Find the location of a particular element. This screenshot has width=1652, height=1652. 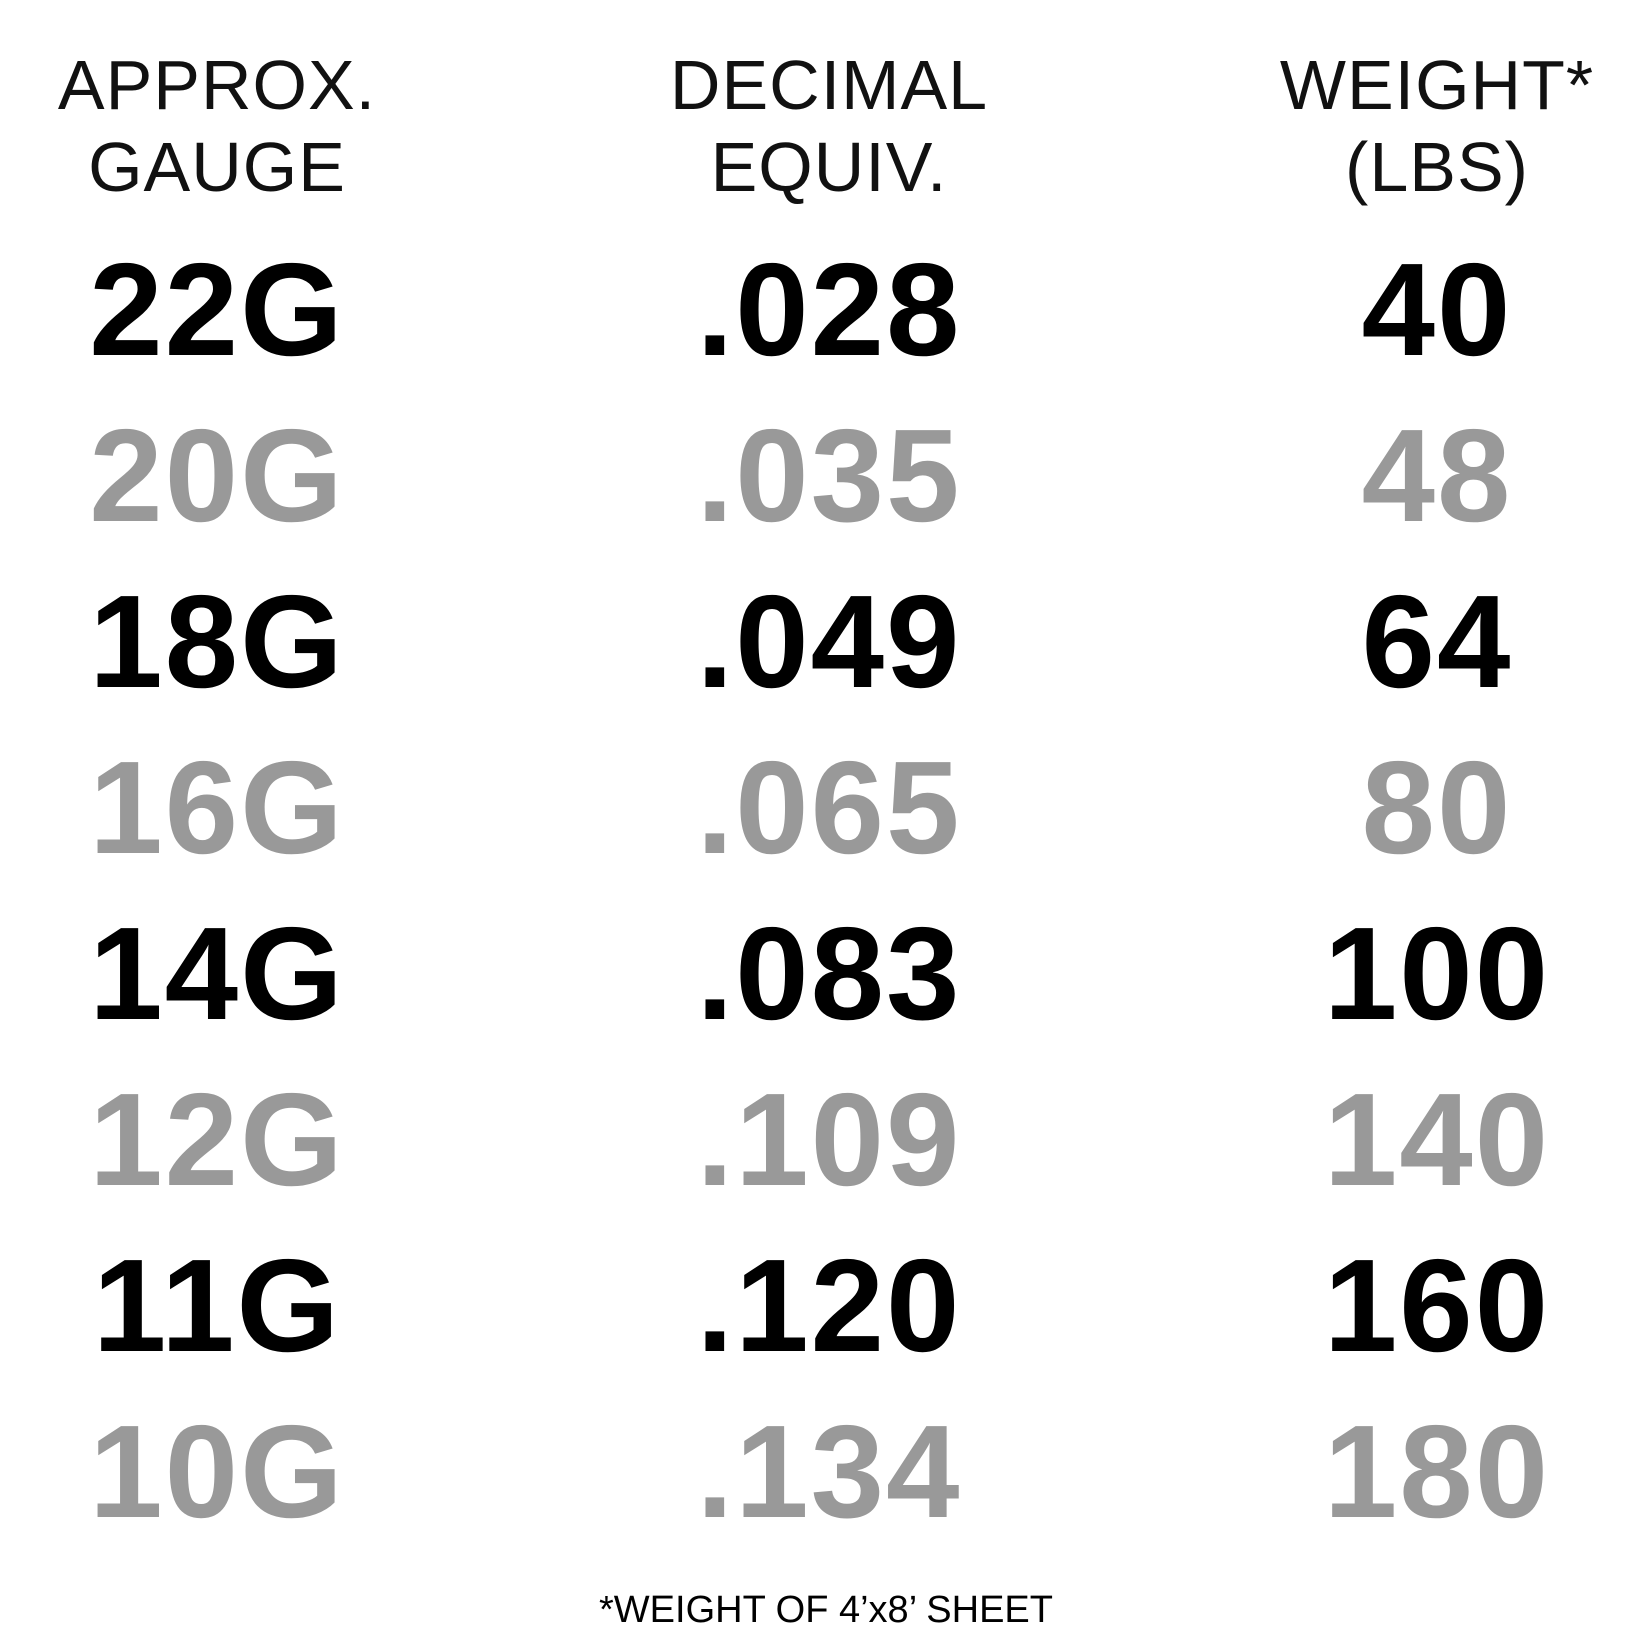

table-cell-decimal: .109 is located at coordinates (829, 1139).